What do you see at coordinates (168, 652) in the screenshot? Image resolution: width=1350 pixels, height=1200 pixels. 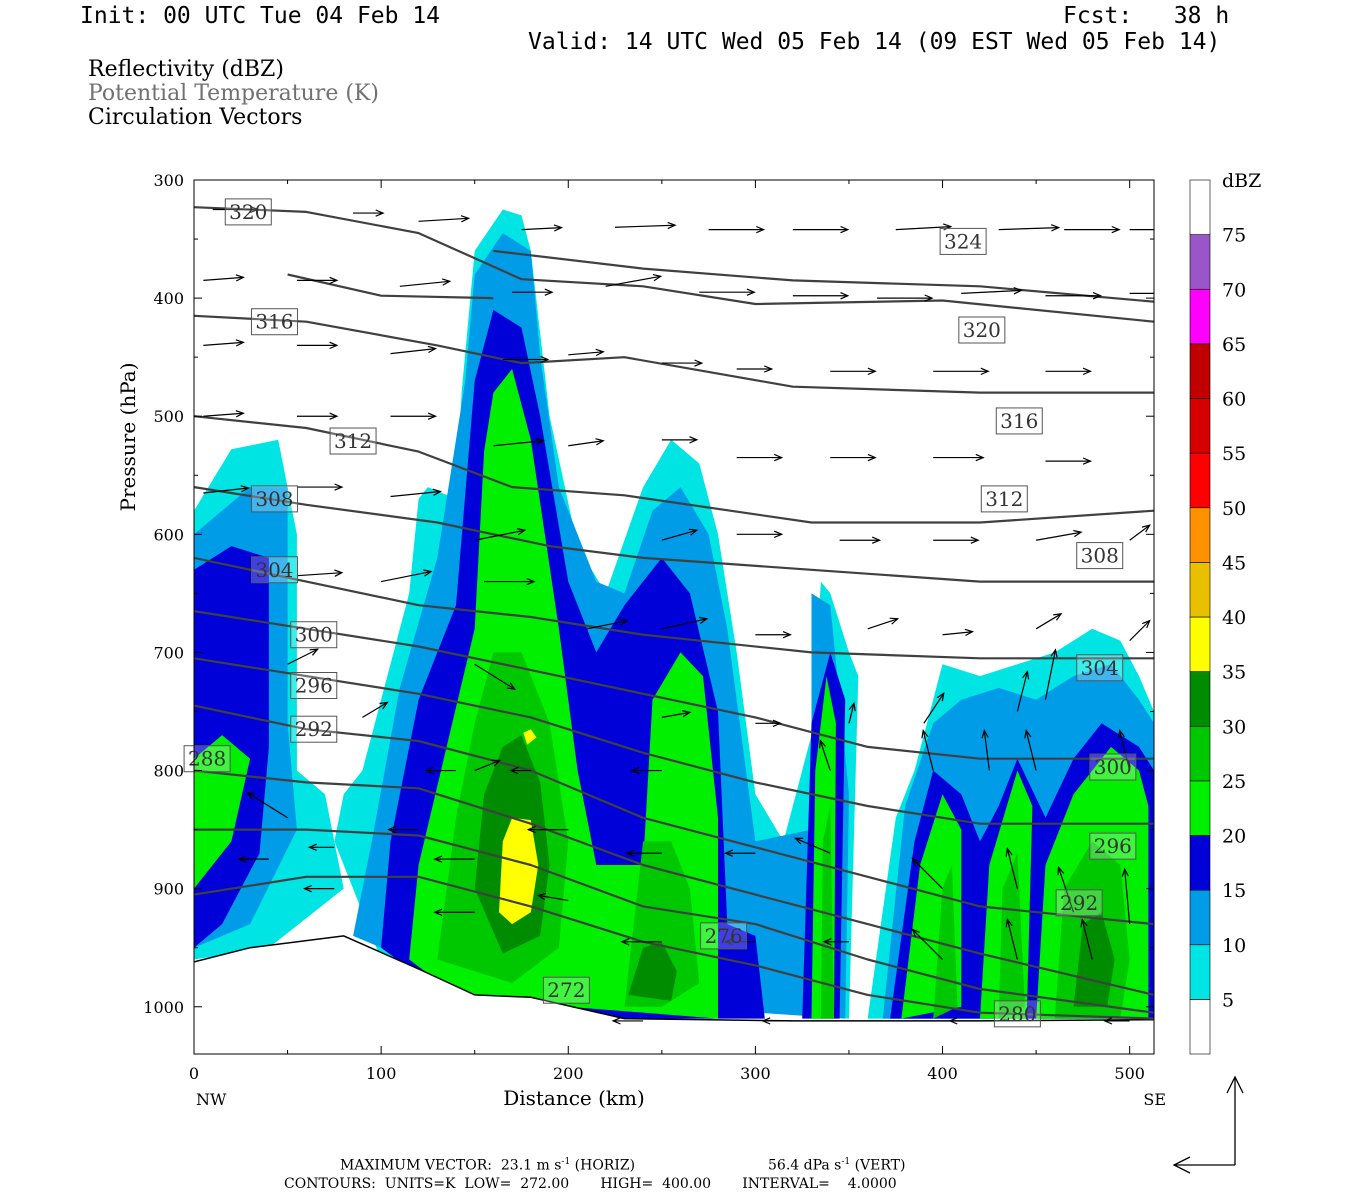 I see `svg-text: 700` at bounding box center [168, 652].